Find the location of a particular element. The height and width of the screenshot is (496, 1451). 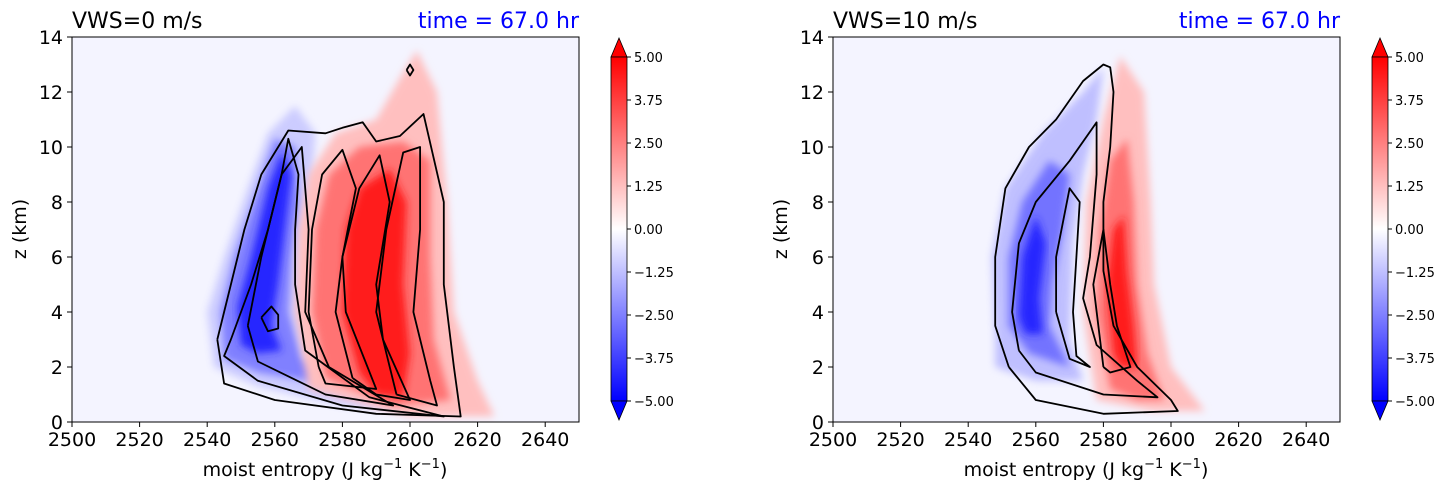

panel-title: VWS=0 m/s is located at coordinates (137, 21).